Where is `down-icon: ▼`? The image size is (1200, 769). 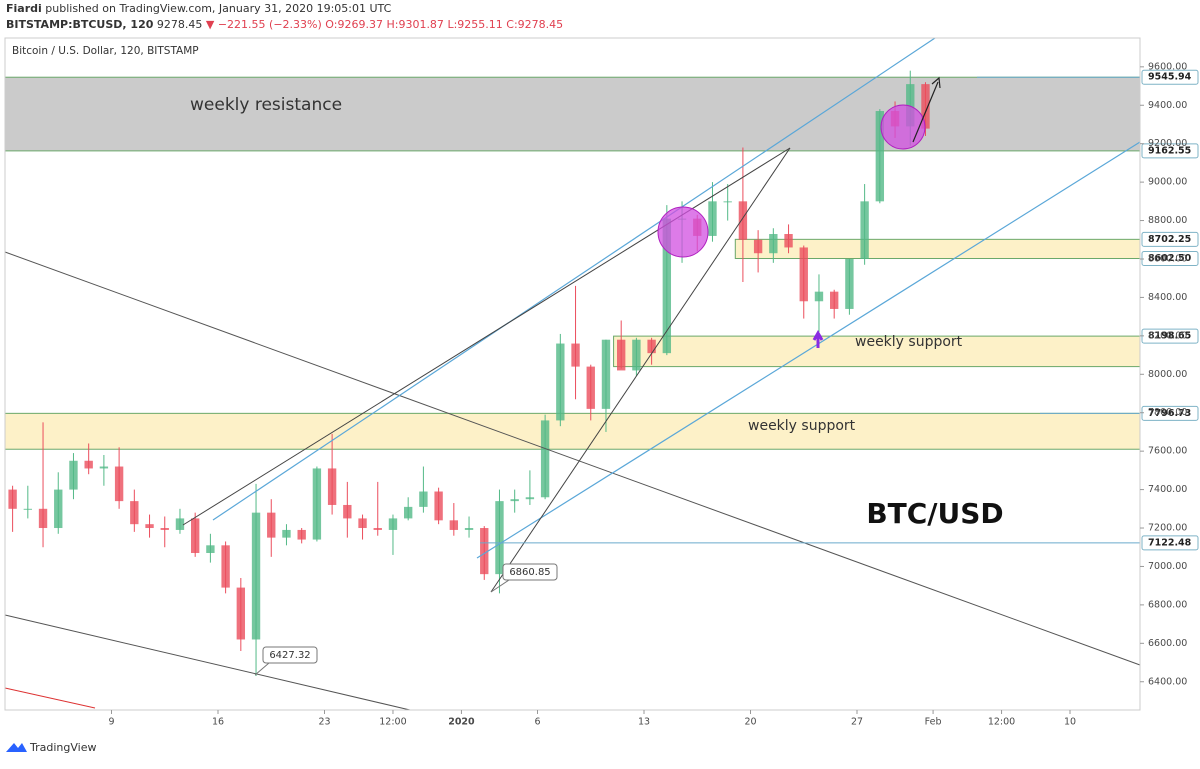
down-icon: ▼ is located at coordinates (209, 24).